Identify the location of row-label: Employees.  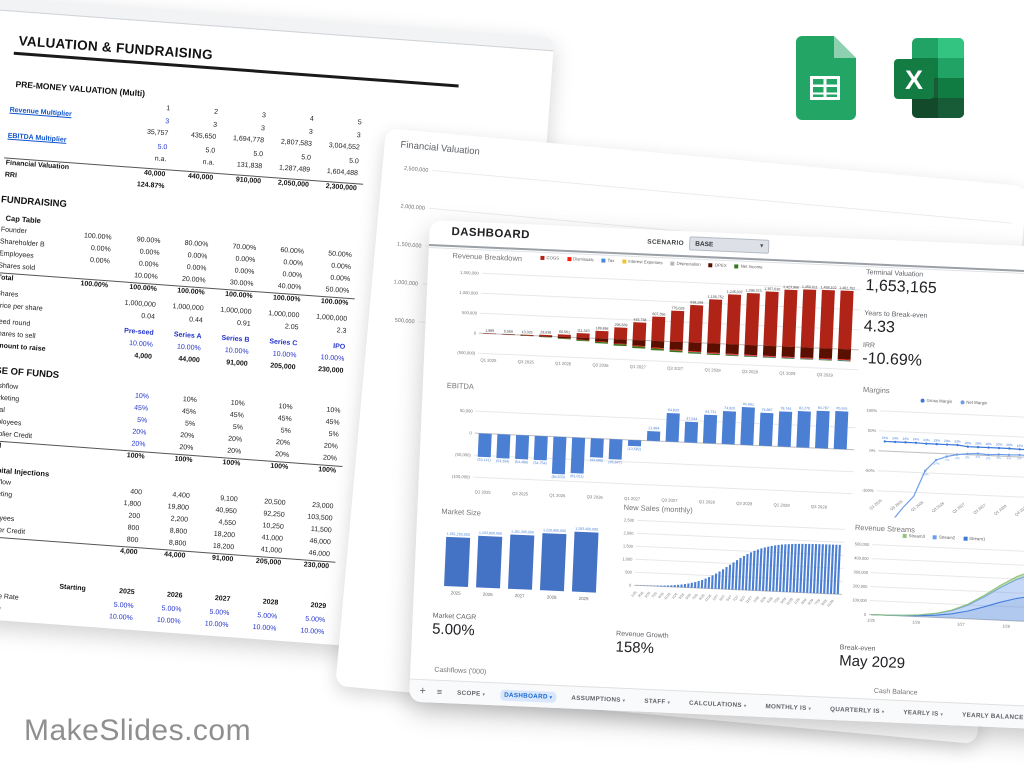
(7, 518).